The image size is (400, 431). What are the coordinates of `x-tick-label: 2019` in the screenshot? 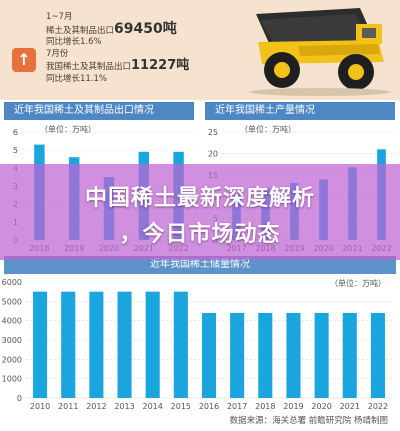 It's located at (293, 406).